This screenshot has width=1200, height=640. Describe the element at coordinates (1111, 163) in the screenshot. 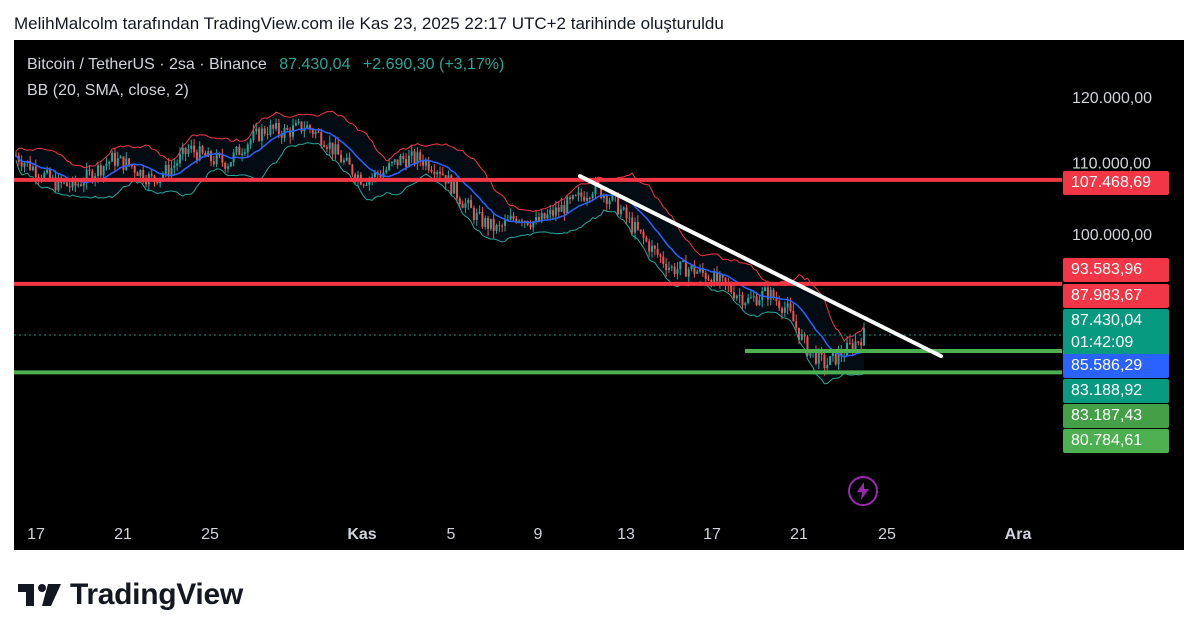

I see `y-tick-label: 110.000,00` at that location.